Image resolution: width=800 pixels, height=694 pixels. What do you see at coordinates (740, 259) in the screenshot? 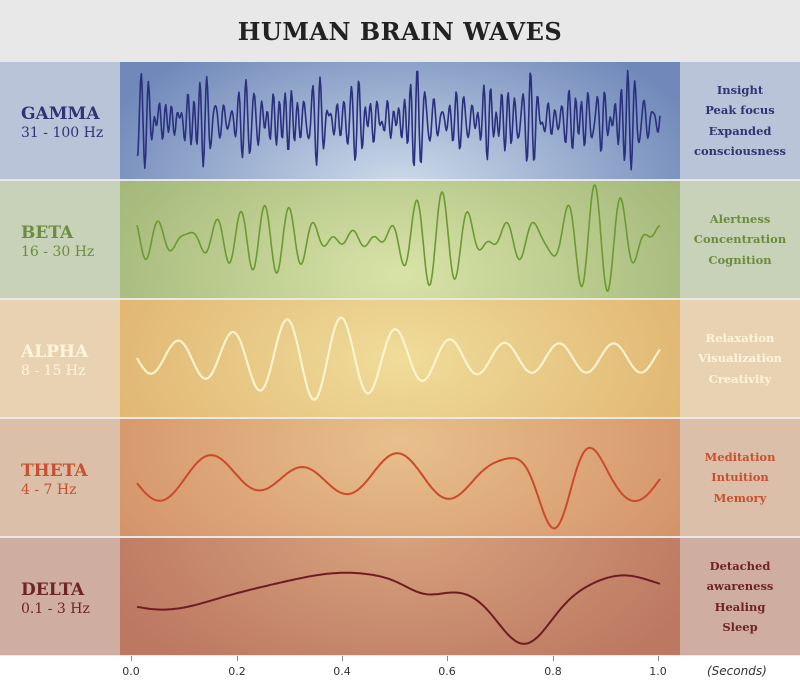
I see `association-item: Cognition` at bounding box center [740, 259].